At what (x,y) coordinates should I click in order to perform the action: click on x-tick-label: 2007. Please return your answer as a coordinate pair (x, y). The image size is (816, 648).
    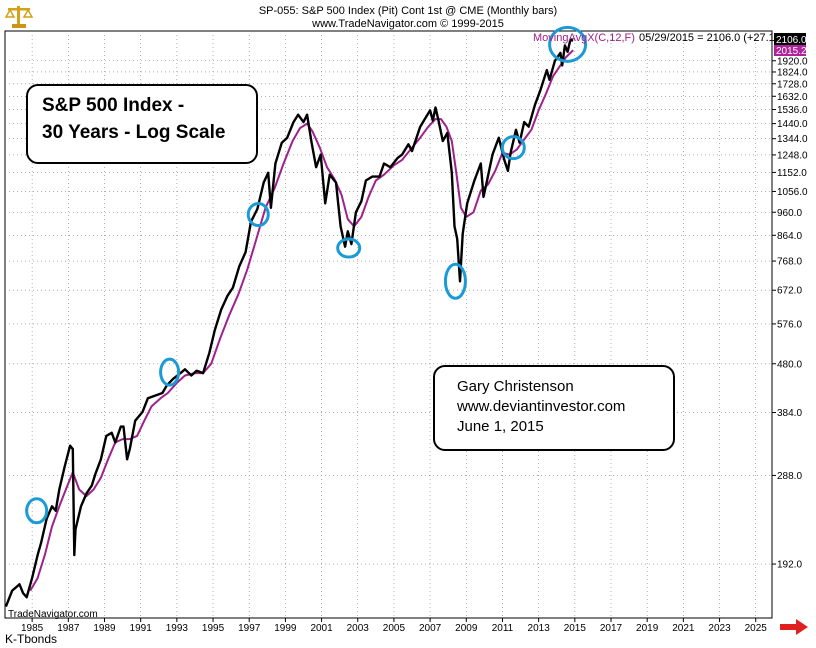
    Looking at the image, I should click on (430, 628).